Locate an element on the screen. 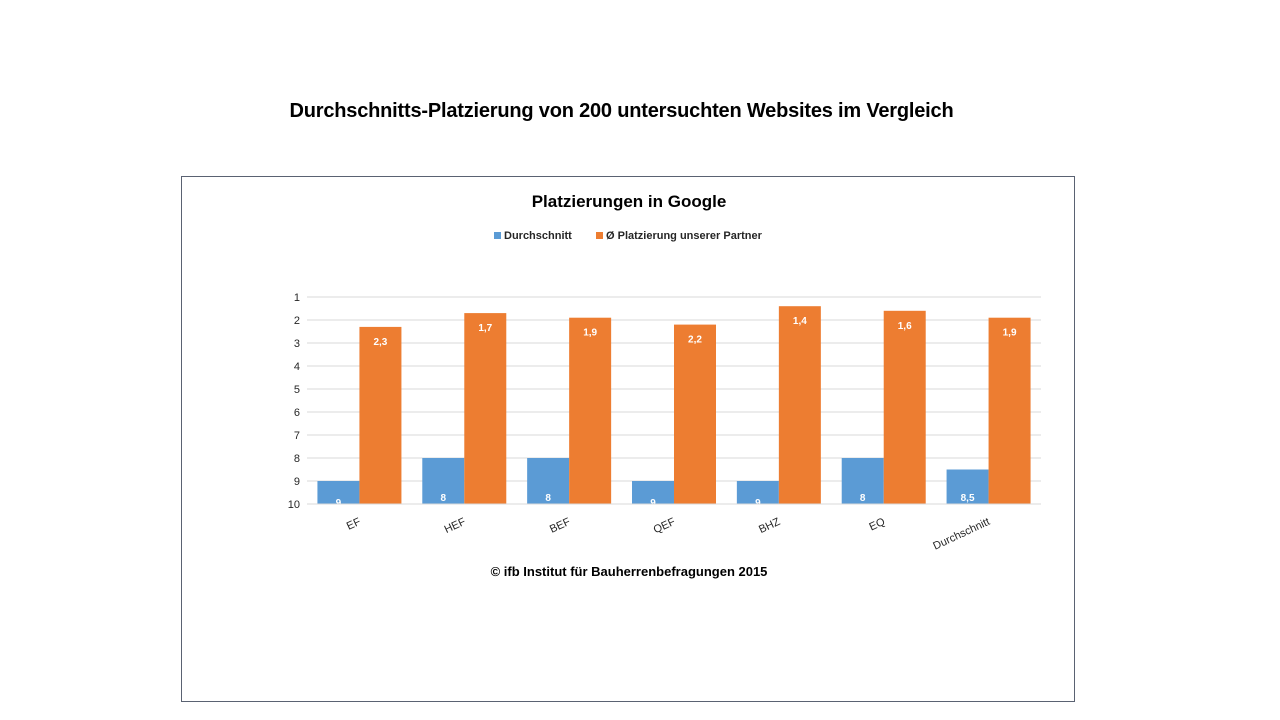 Image resolution: width=1280 pixels, height=720 pixels. x-axis: EF HEF BEF QEF BHZ EQ Durchschnitt is located at coordinates (674, 528).